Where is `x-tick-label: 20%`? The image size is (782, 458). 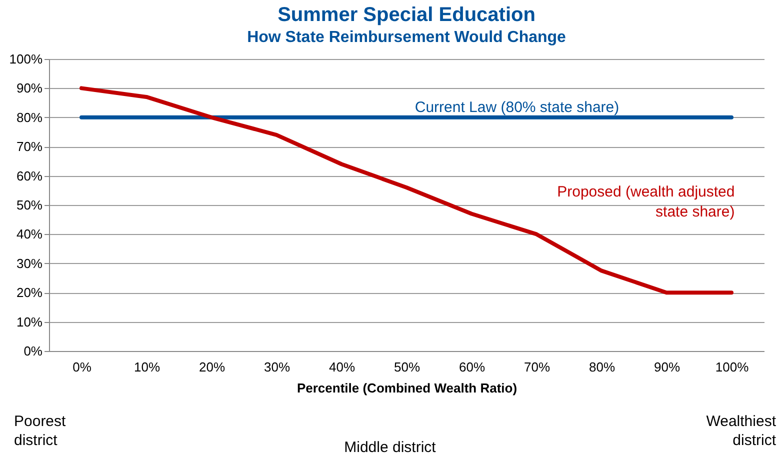 x-tick-label: 20% is located at coordinates (212, 367).